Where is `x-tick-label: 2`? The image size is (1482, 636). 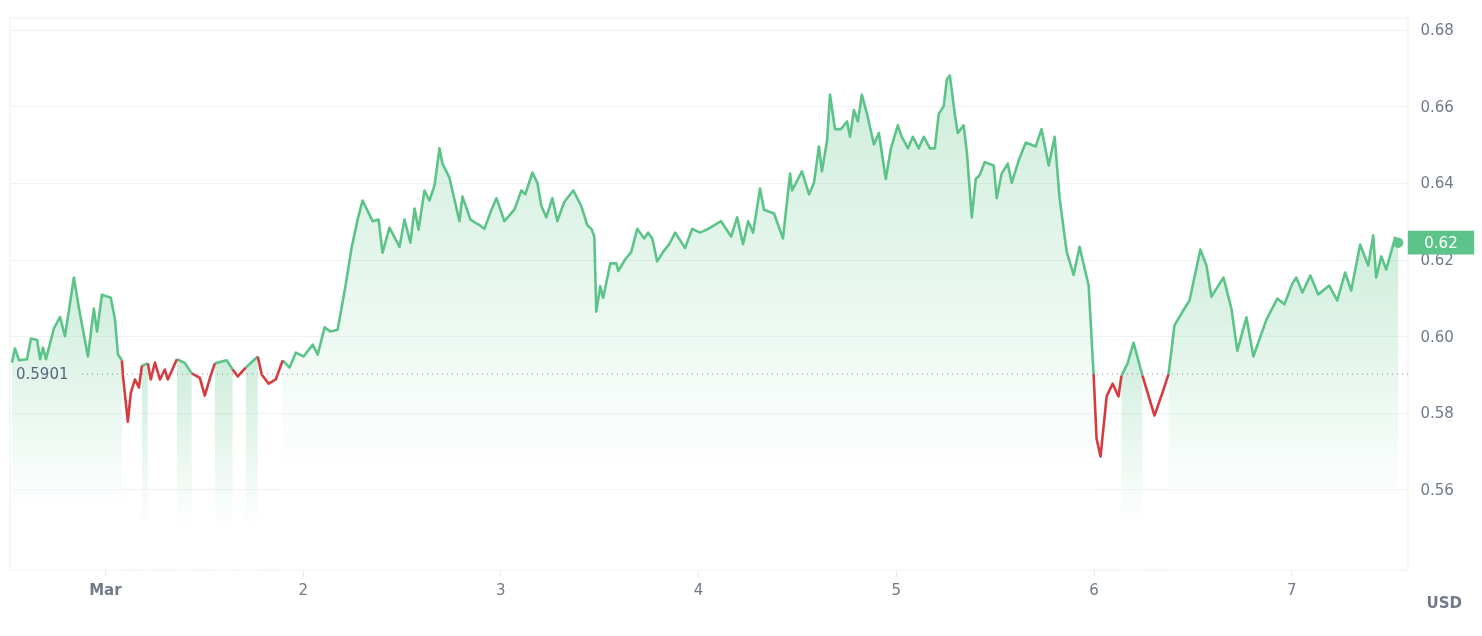 x-tick-label: 2 is located at coordinates (303, 589).